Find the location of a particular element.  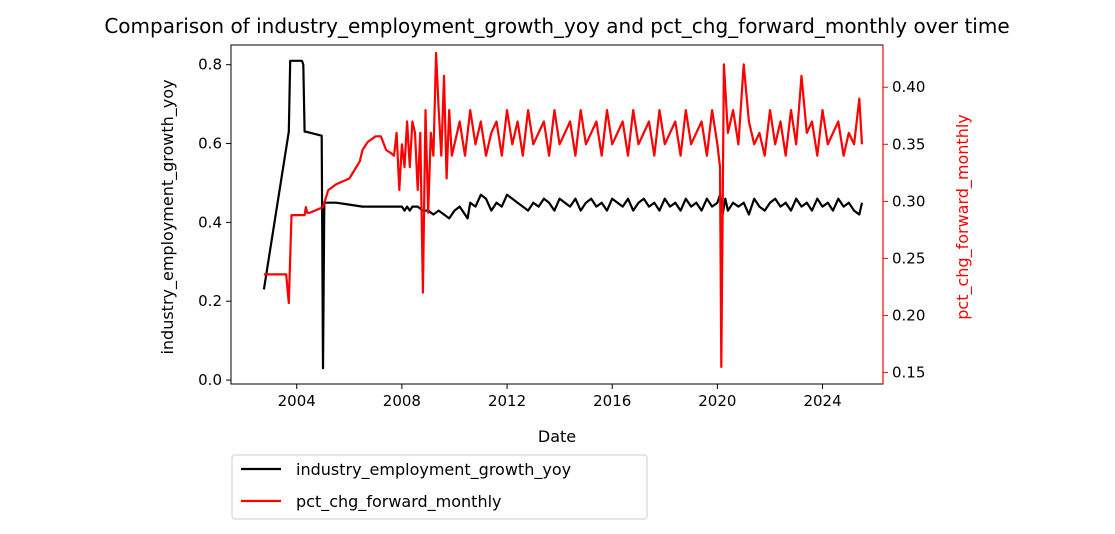

y-right-tick-label-0: 0.15 is located at coordinates (908, 373).